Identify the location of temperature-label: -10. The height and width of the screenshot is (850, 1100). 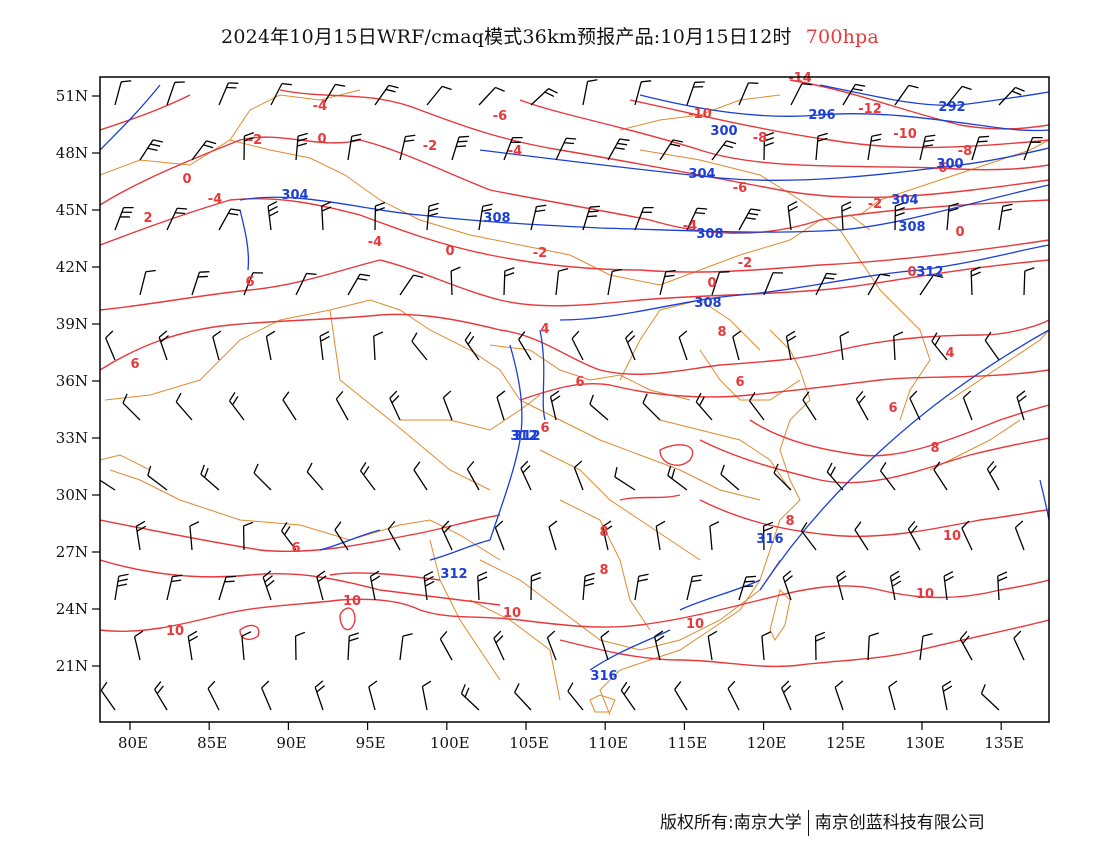
(700, 114).